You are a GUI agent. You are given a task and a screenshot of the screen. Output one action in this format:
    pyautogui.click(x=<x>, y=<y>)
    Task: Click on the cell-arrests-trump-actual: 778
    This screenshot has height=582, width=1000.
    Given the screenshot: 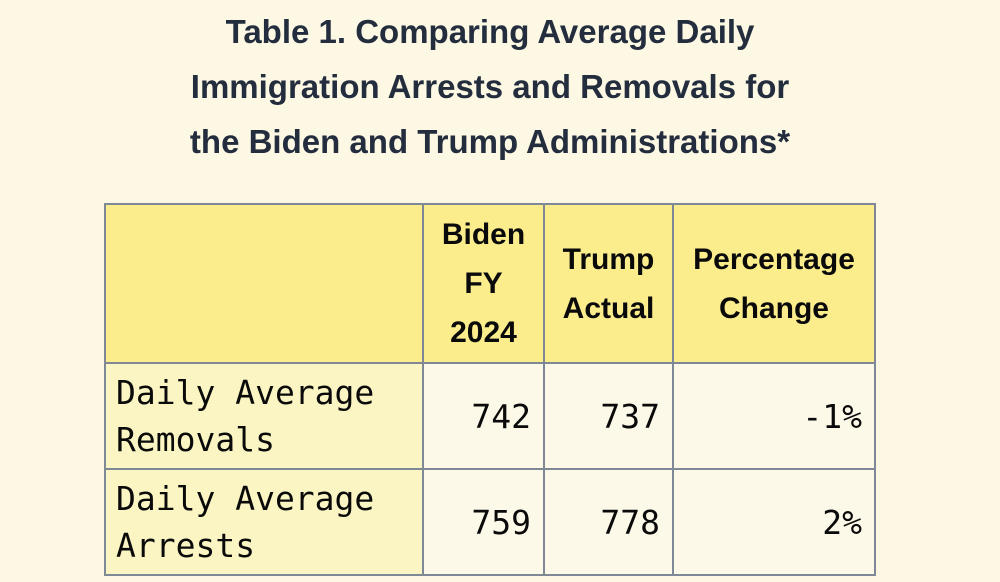 What is the action you would take?
    pyautogui.click(x=608, y=522)
    